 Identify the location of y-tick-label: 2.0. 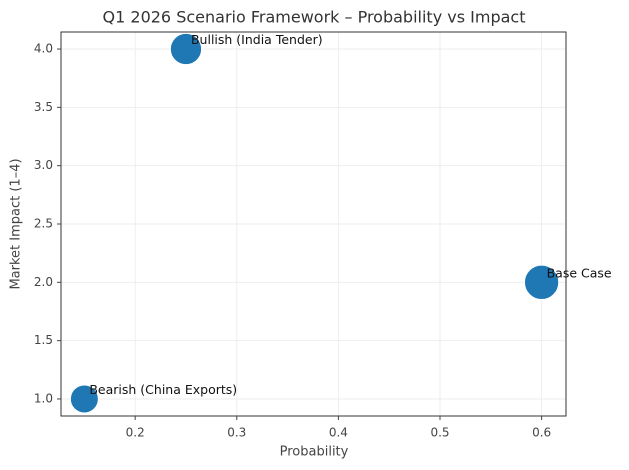
(43, 282).